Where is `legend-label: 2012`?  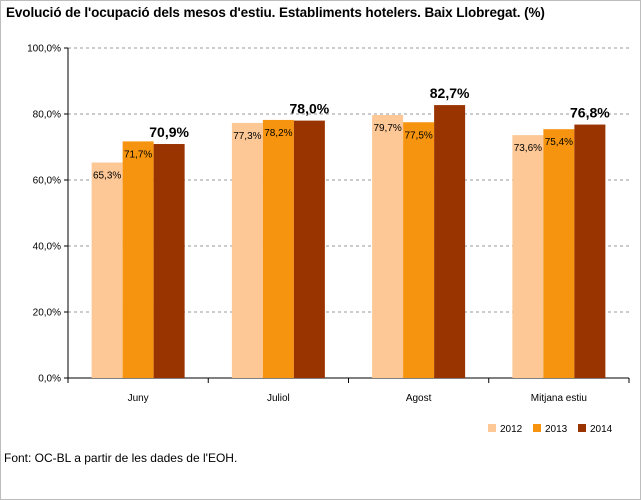
legend-label: 2012 is located at coordinates (511, 429).